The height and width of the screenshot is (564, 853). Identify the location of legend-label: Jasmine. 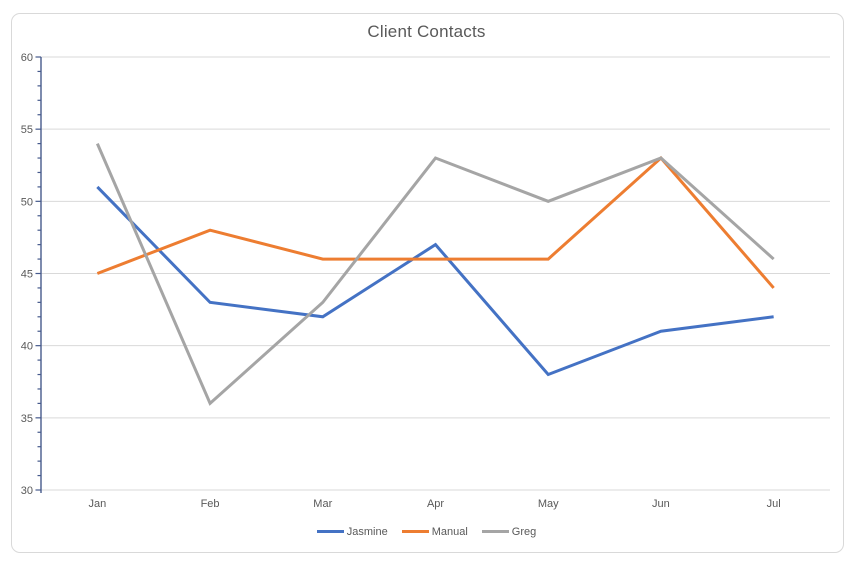
(367, 531).